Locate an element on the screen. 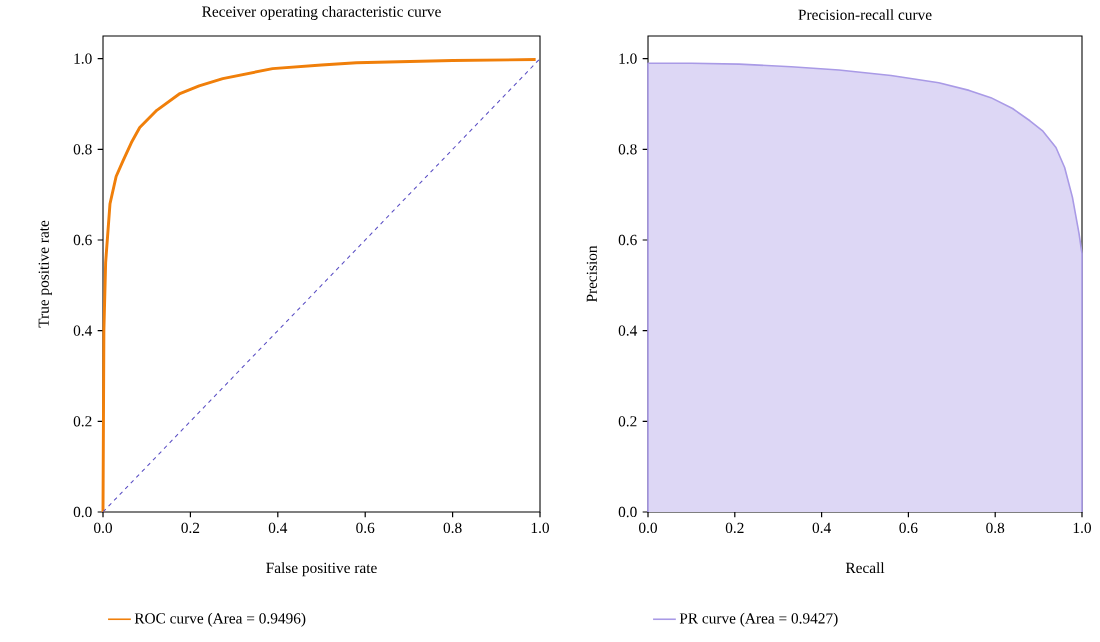 This screenshot has width=1100, height=642. legend-label: ROC curve (Area = 0.9496) is located at coordinates (220, 619).